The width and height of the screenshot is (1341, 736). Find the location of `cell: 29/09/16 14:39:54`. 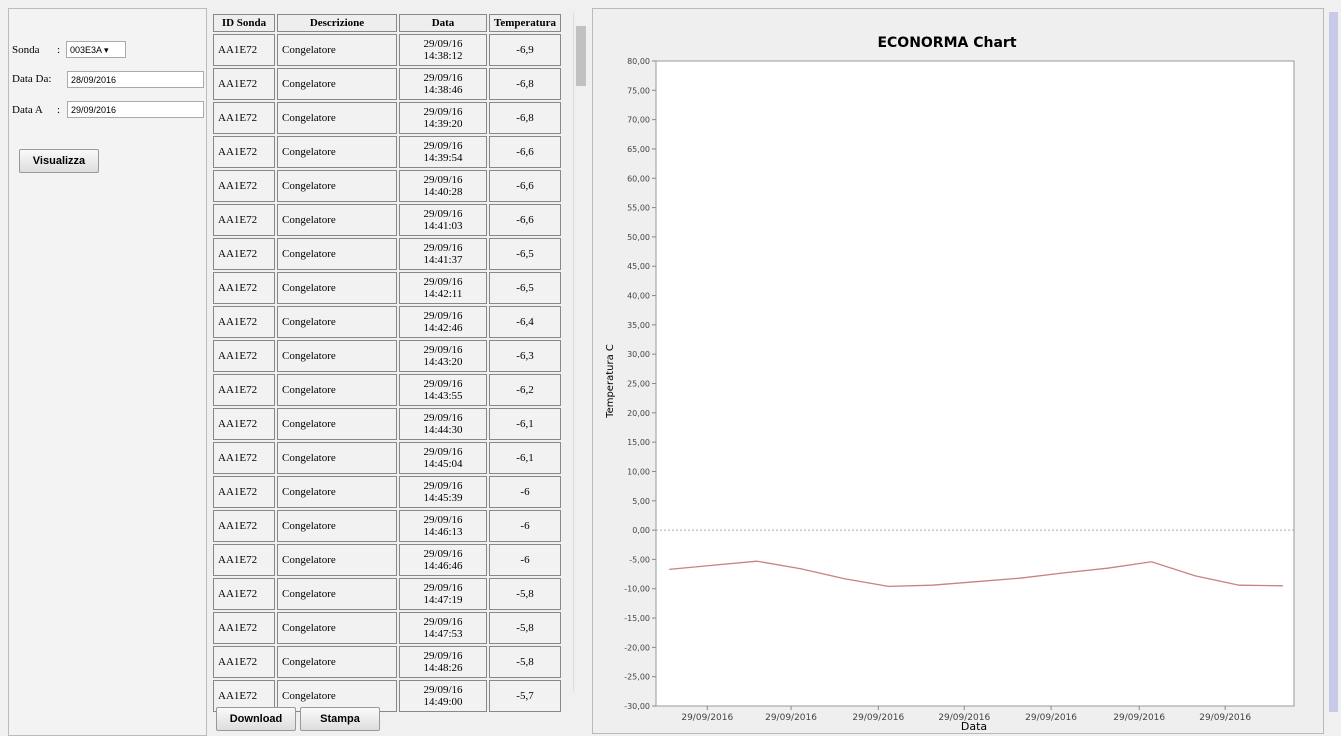

cell: 29/09/16 14:39:54 is located at coordinates (443, 152).